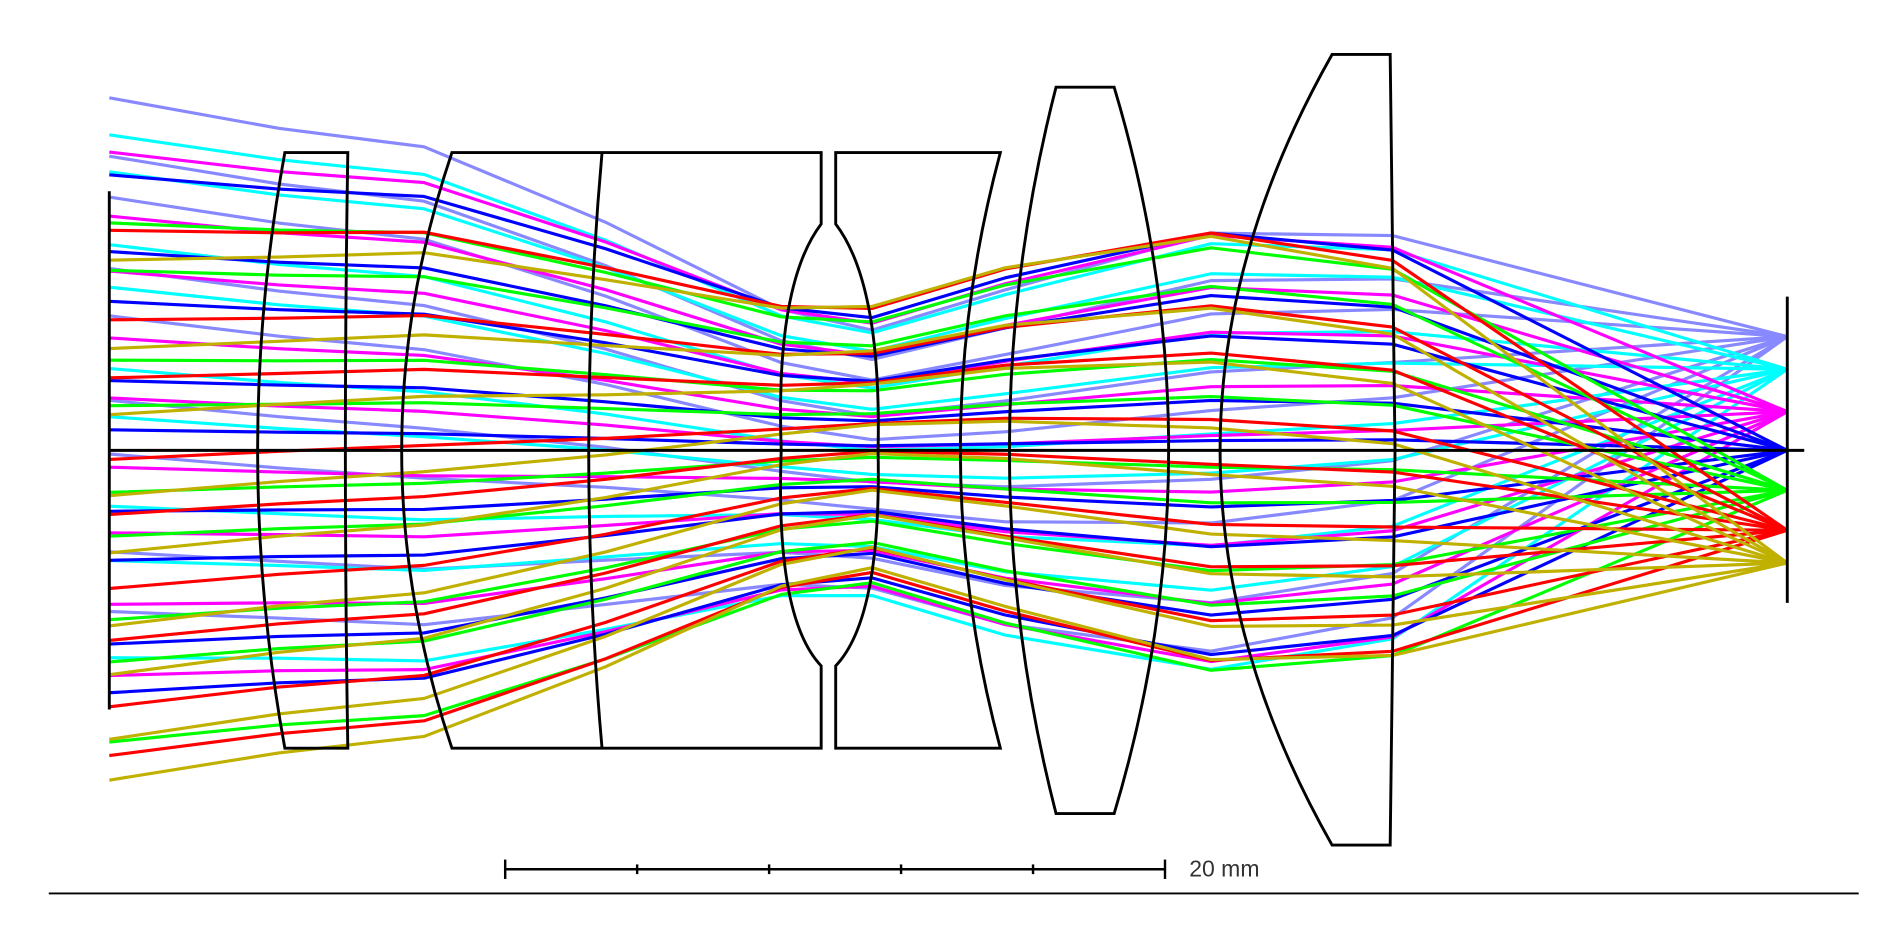 The width and height of the screenshot is (1899, 931). What do you see at coordinates (1224, 869) in the screenshot?
I see `scale-label: 20 mm` at bounding box center [1224, 869].